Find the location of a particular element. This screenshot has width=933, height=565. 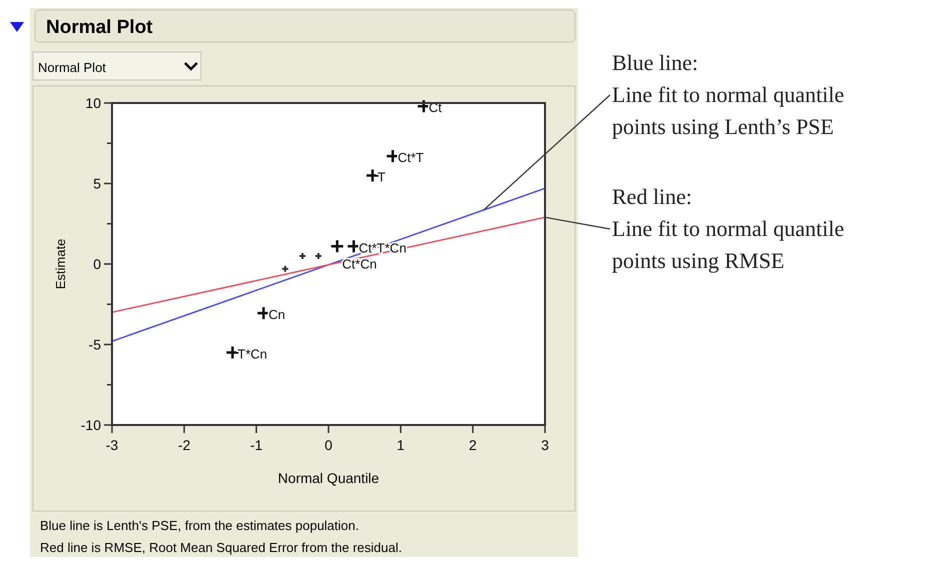

text: Blue line is Lenth's PSE, from the estimates population. is located at coordinates (199, 525).